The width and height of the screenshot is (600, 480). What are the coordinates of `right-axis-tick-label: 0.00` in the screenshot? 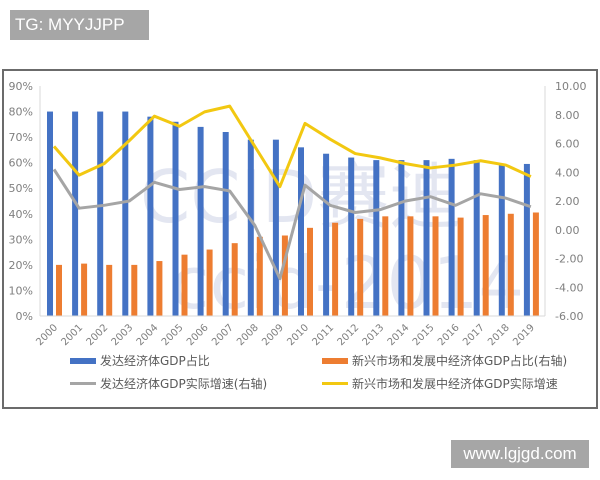 It's located at (567, 230).